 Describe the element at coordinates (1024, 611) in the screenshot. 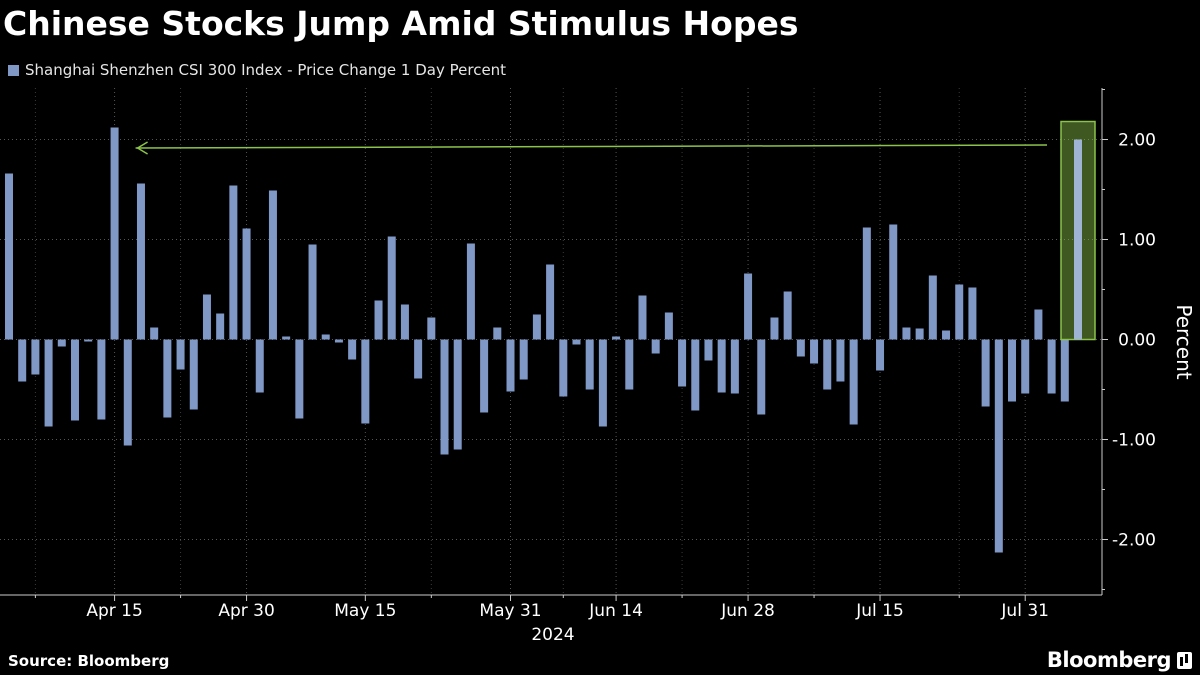

I see `x-tick-label: Jul 31` at that location.